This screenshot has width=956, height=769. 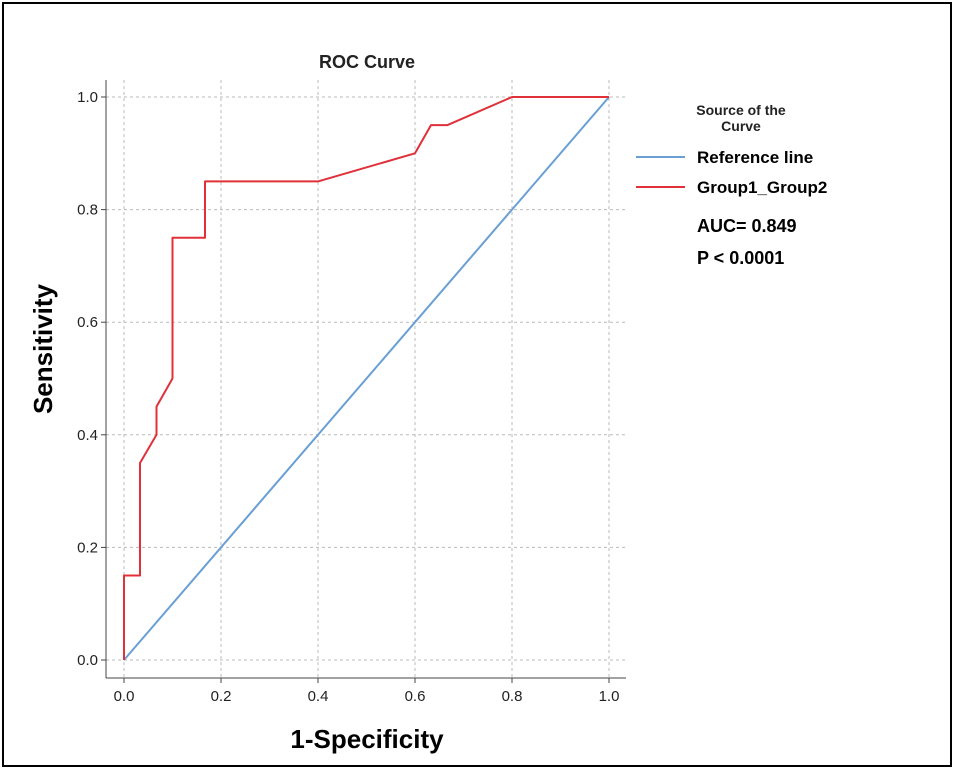 I want to click on legend-label-group1-group2: Group1_Group2, so click(x=762, y=187).